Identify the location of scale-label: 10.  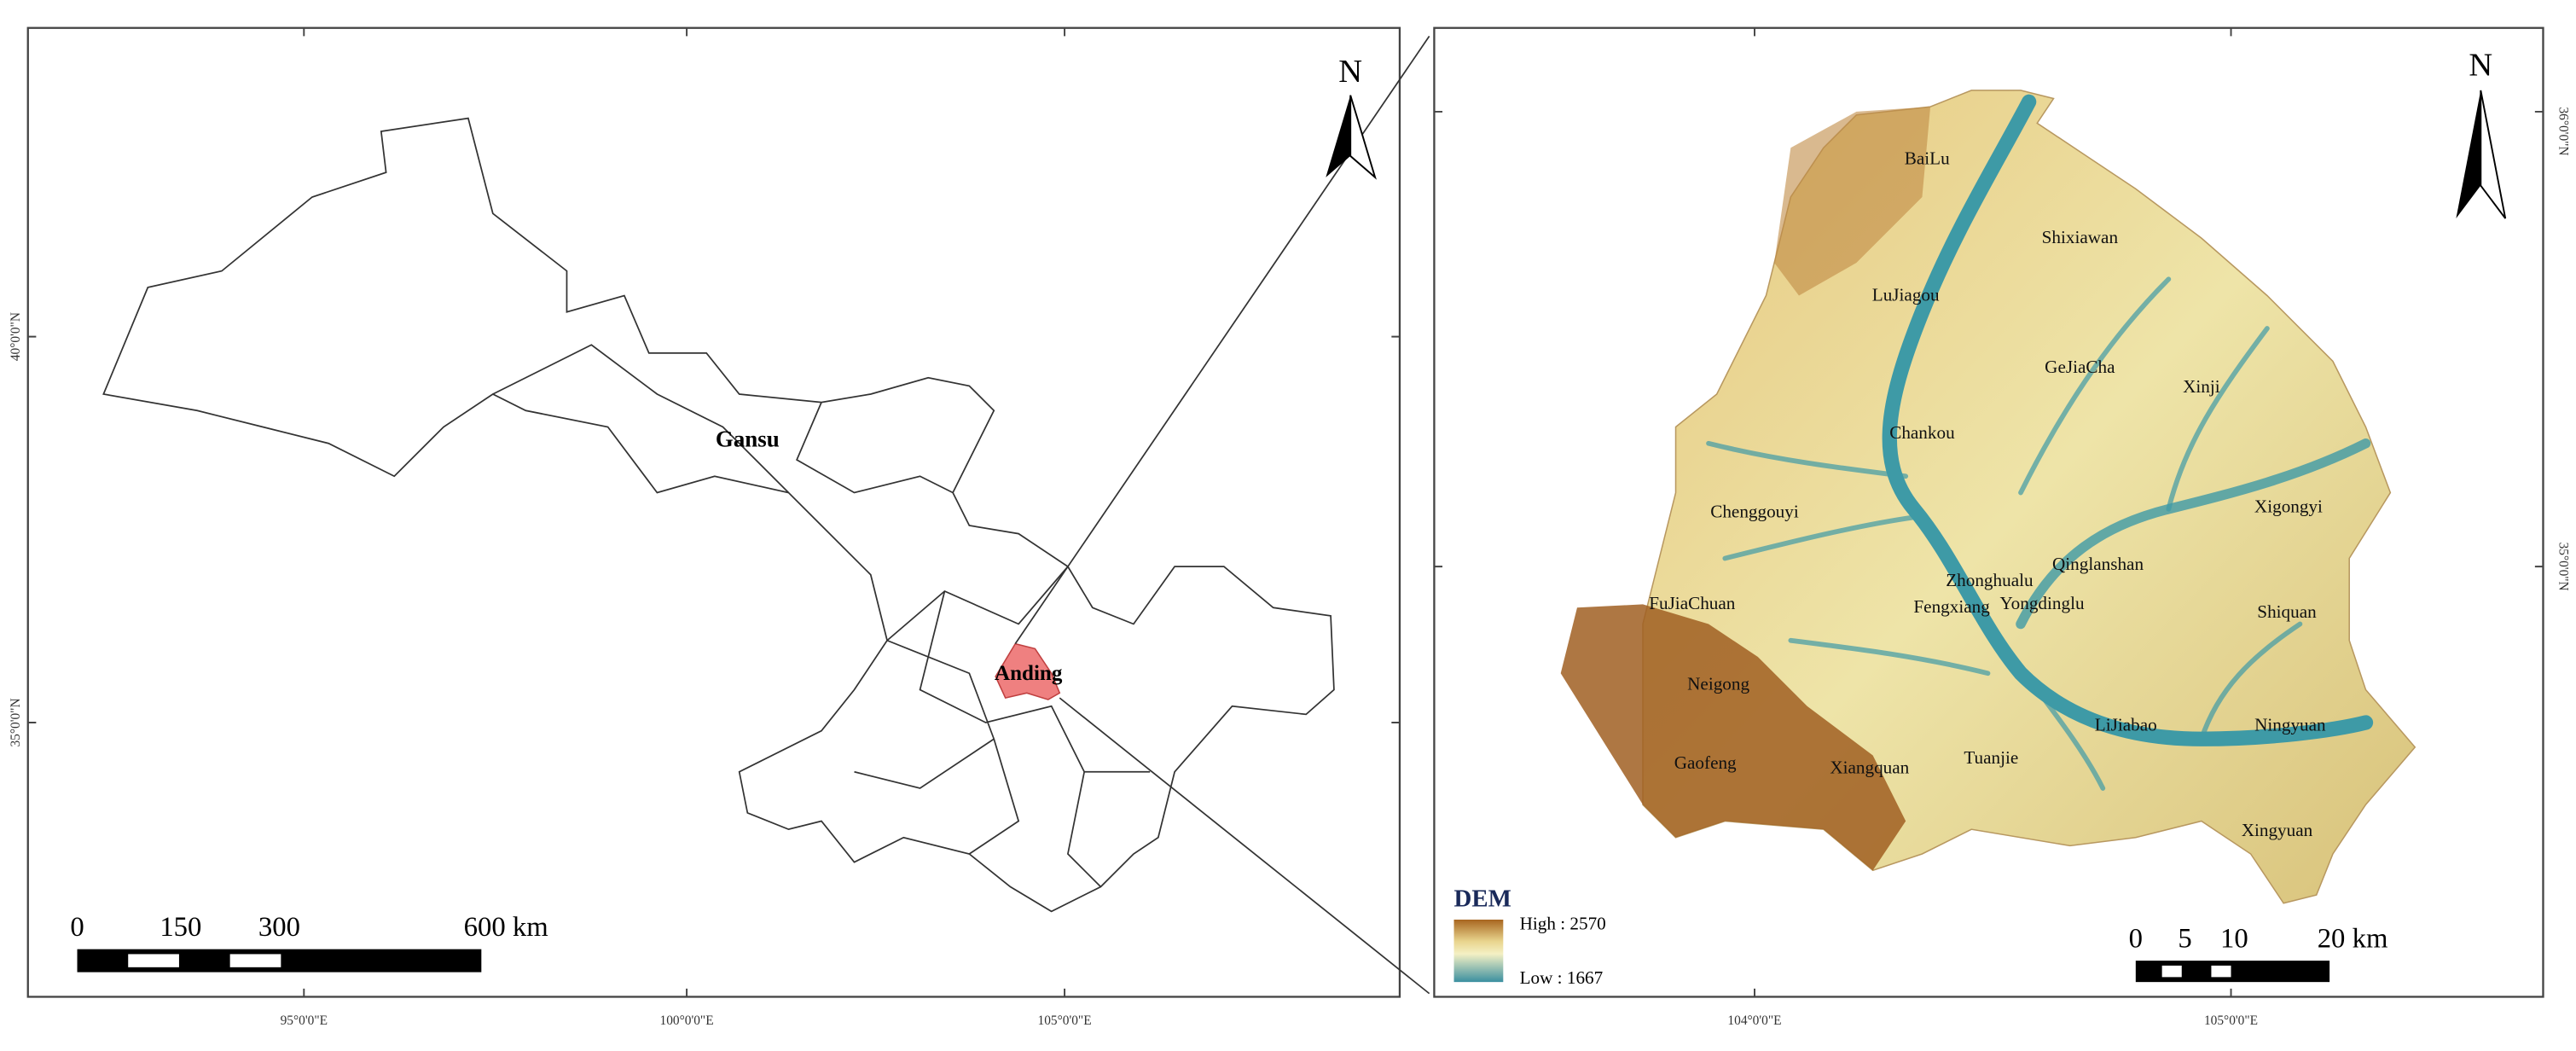
(2234, 939).